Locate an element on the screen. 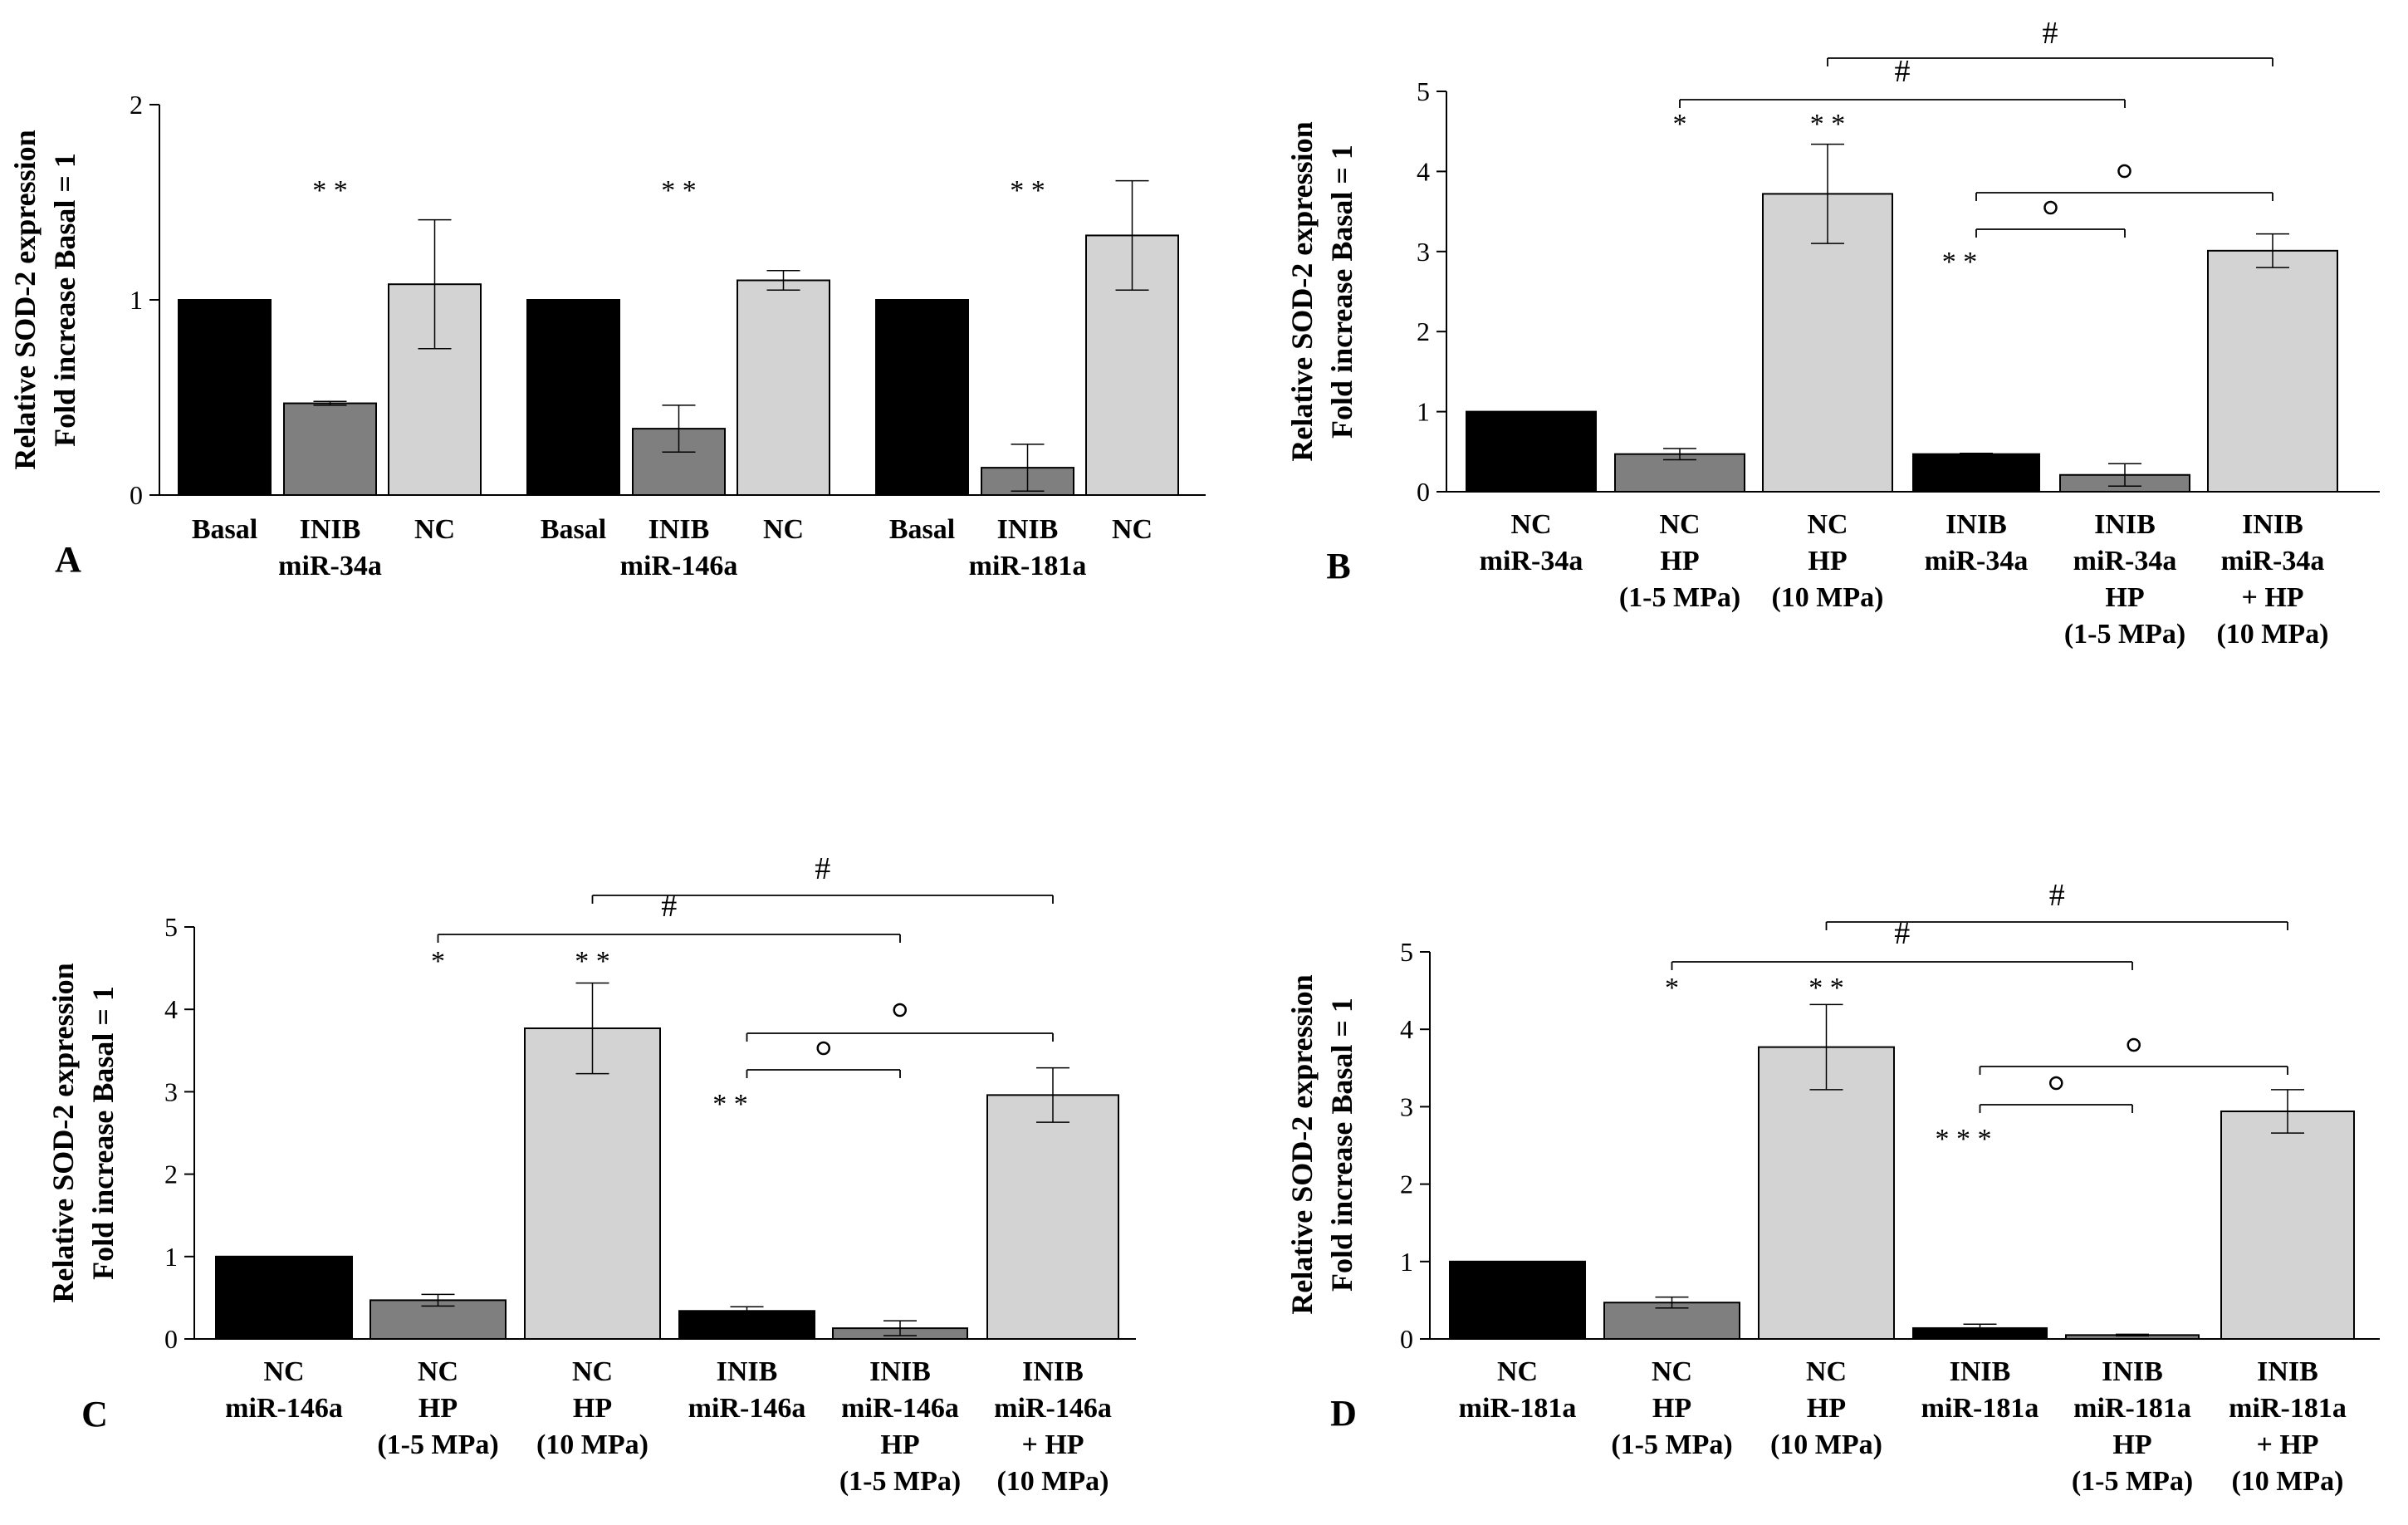 This screenshot has height=1525, width=2408. significance-marker: * * * is located at coordinates (1964, 1139).